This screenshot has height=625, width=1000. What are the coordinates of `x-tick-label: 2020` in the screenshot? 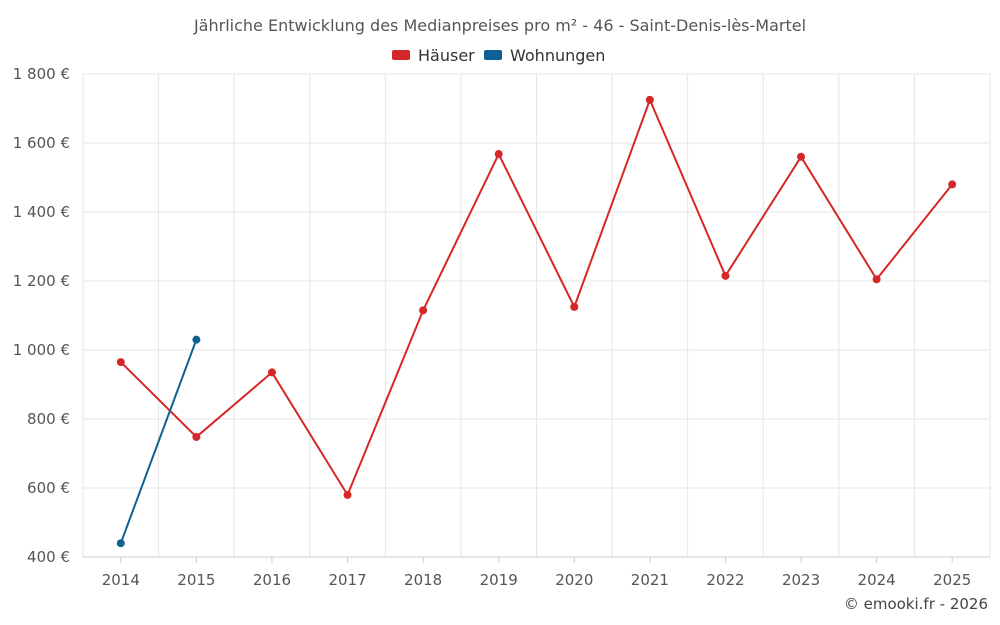 It's located at (574, 580).